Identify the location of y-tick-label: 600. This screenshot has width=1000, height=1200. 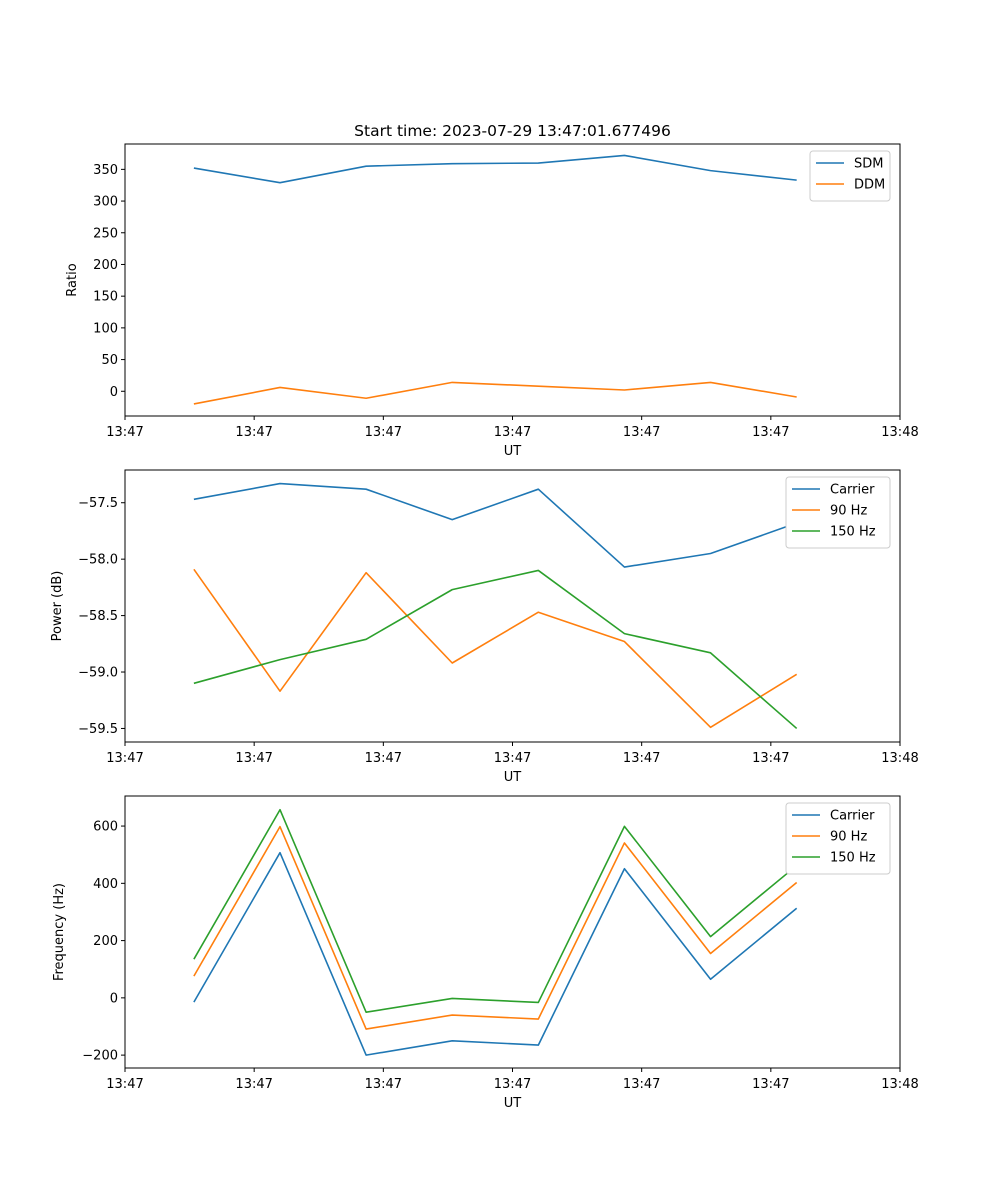
(105, 827).